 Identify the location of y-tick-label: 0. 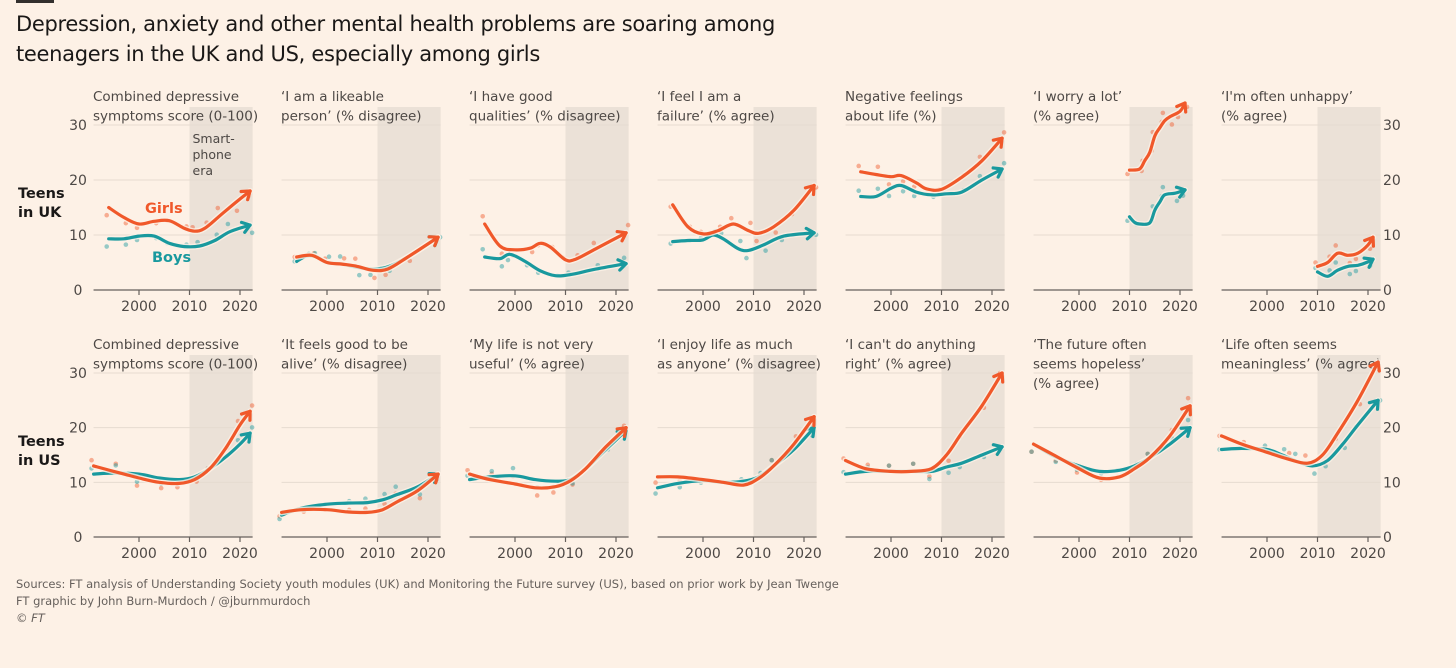
(1387, 538).